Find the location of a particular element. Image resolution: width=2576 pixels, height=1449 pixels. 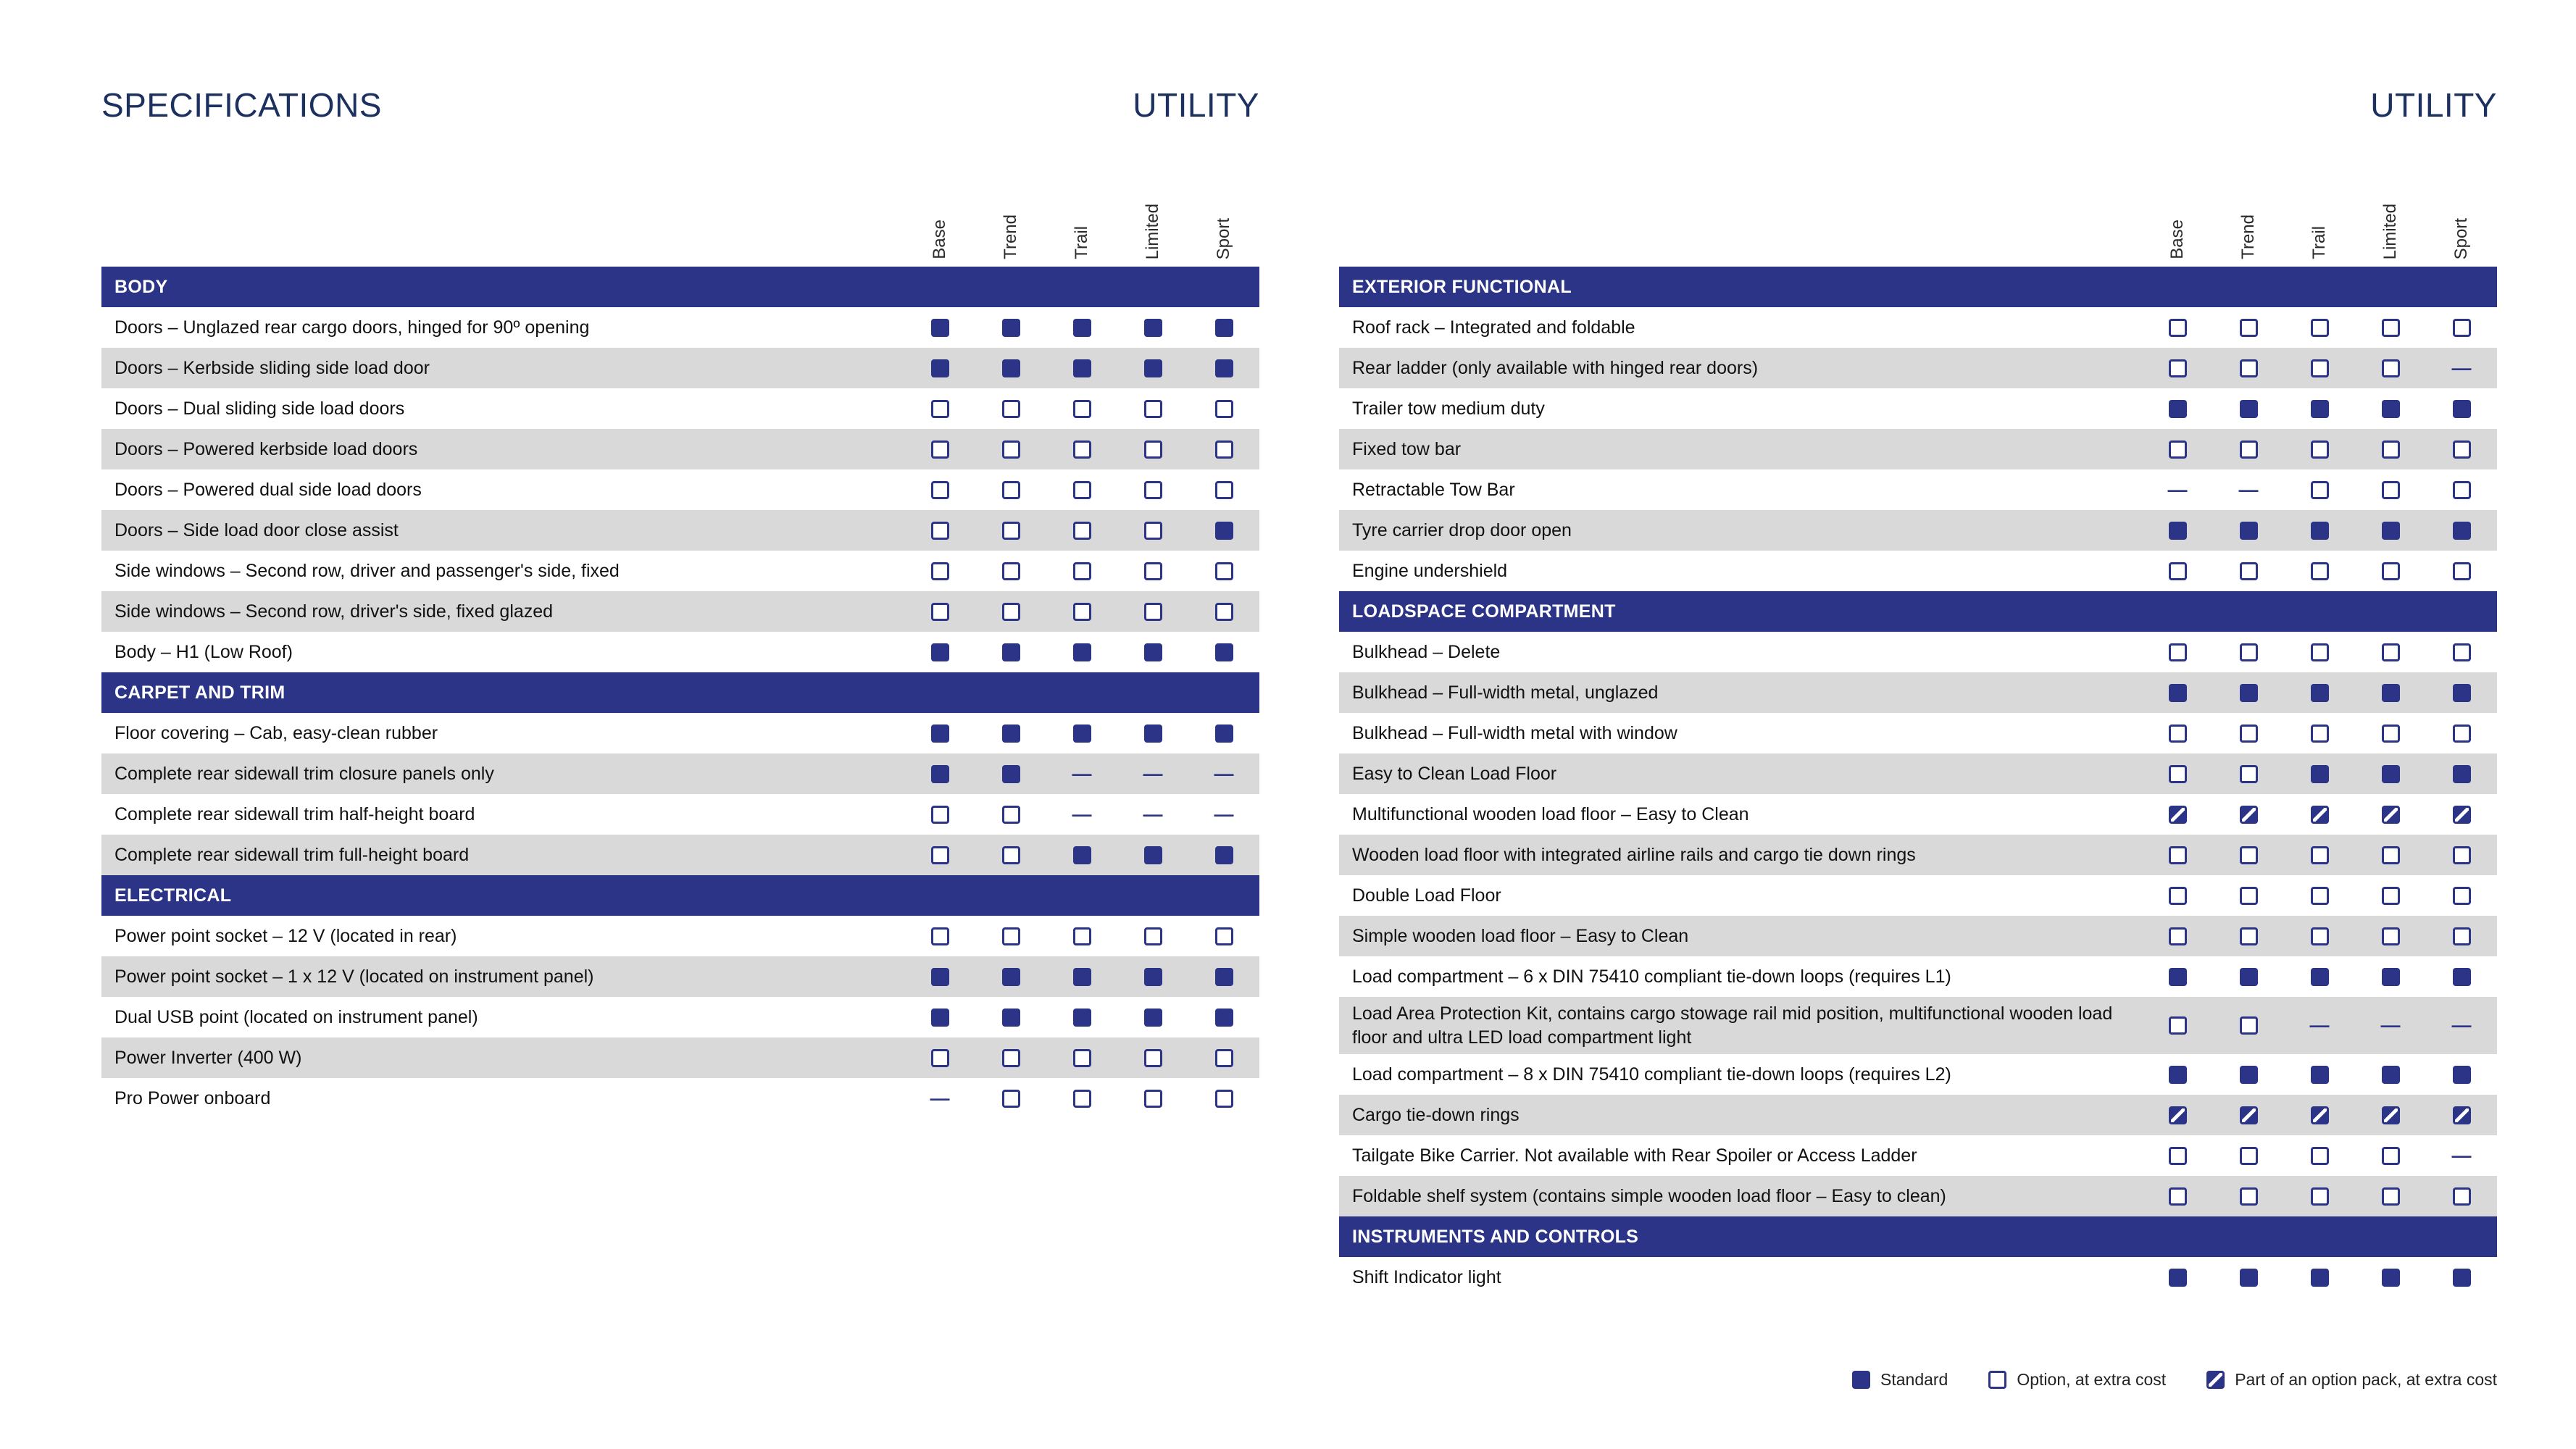

section-header: ELECTRICAL is located at coordinates (680, 896).